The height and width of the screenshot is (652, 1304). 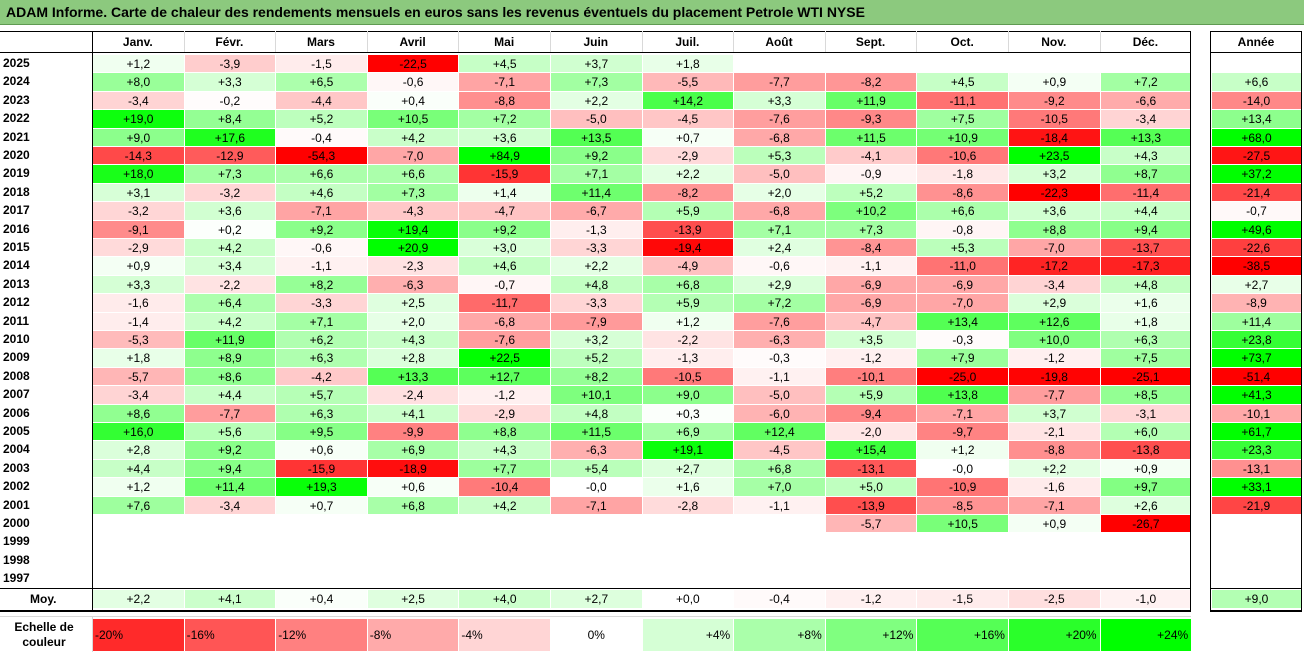 What do you see at coordinates (871, 284) in the screenshot?
I see `heatmap-cell: -6,9` at bounding box center [871, 284].